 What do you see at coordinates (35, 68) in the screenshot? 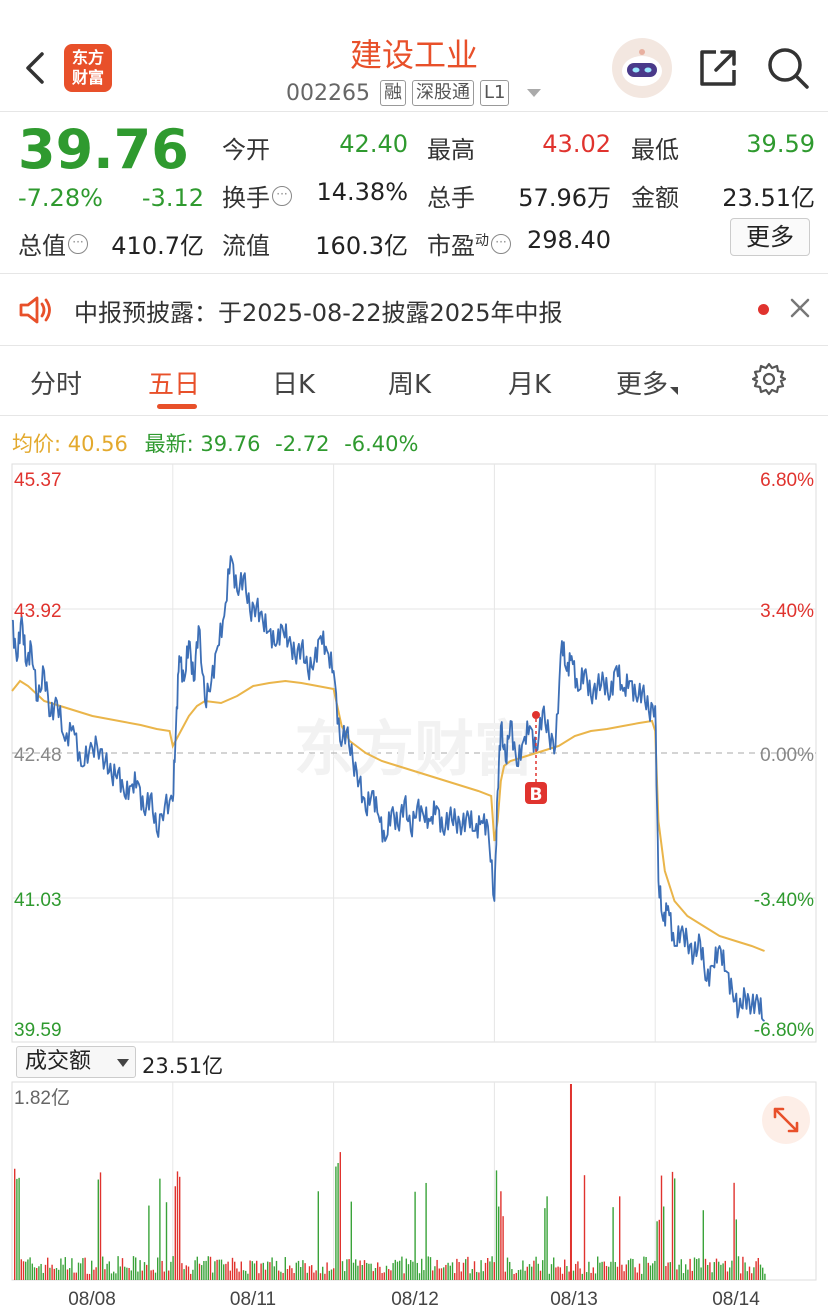
I see `back-arrow-icon` at bounding box center [35, 68].